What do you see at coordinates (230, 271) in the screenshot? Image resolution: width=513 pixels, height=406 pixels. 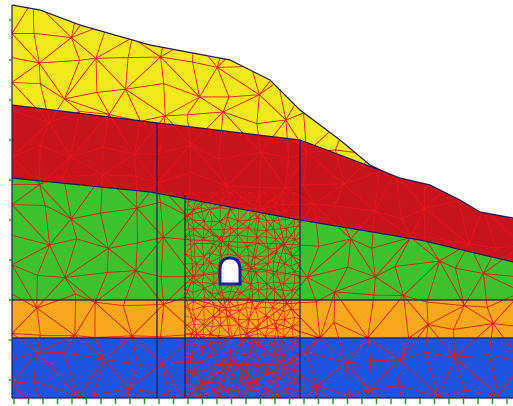 I see `tunnel` at bounding box center [230, 271].